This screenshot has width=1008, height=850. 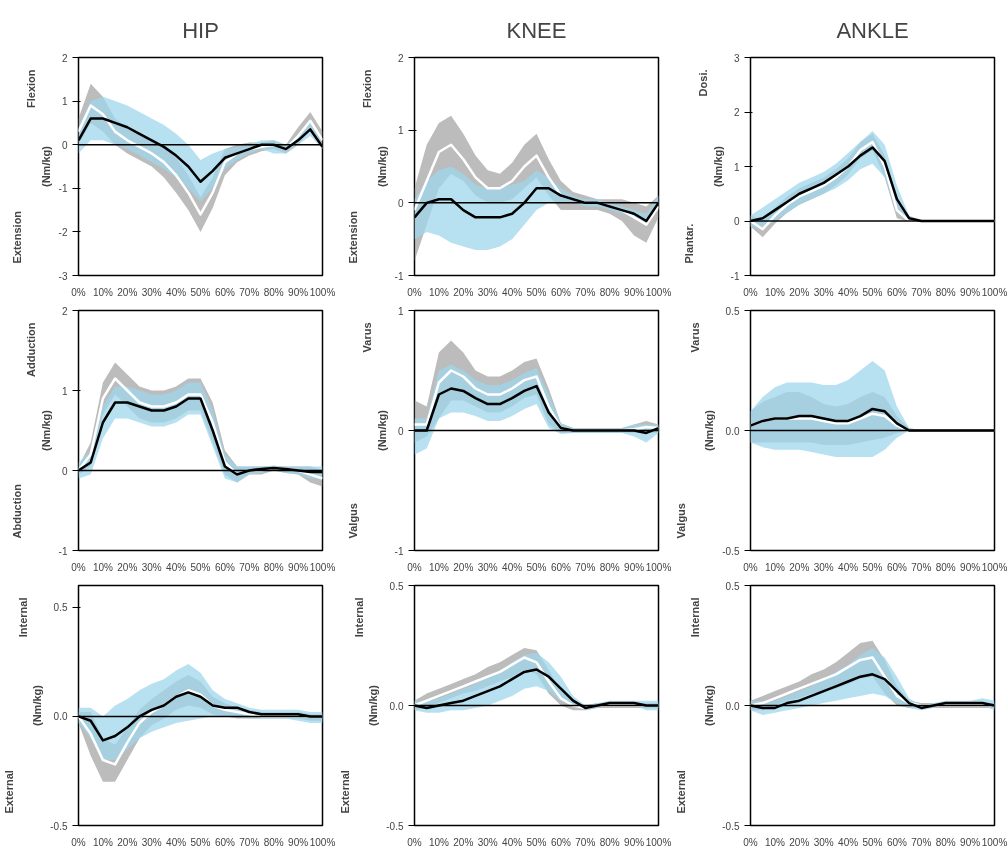 What do you see at coordinates (702, 83) in the screenshot?
I see `text: Dosi.` at bounding box center [702, 83].